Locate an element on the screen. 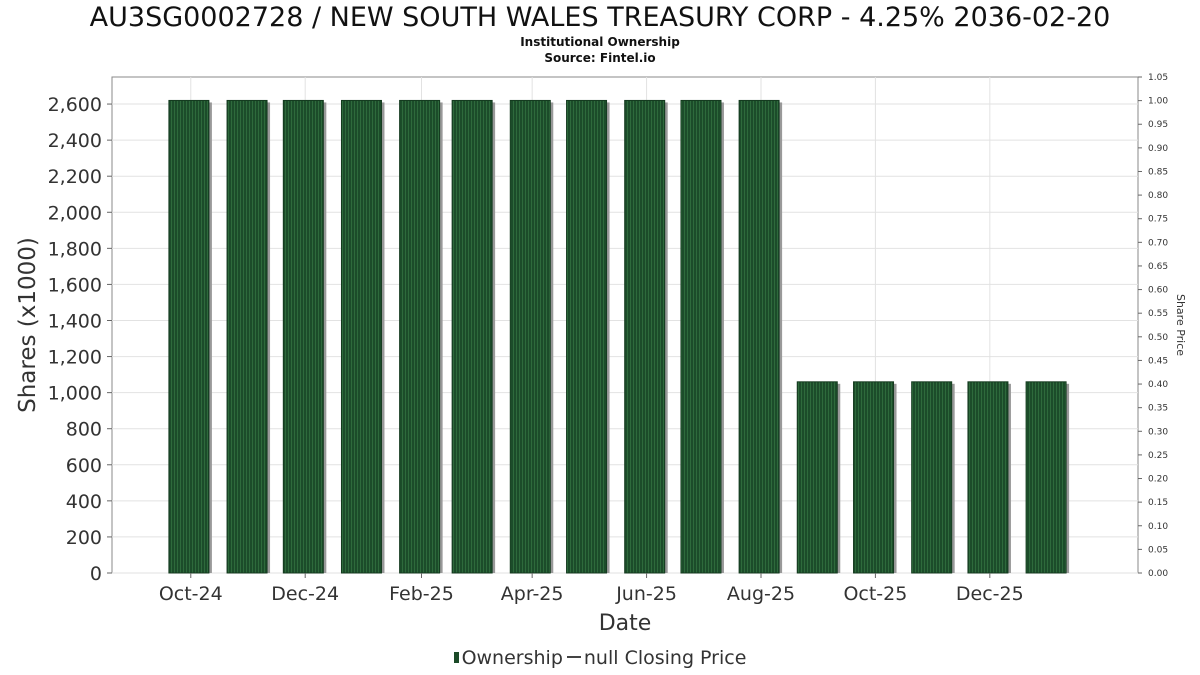  y2-tick-label: 0.25 is located at coordinates (1158, 456).